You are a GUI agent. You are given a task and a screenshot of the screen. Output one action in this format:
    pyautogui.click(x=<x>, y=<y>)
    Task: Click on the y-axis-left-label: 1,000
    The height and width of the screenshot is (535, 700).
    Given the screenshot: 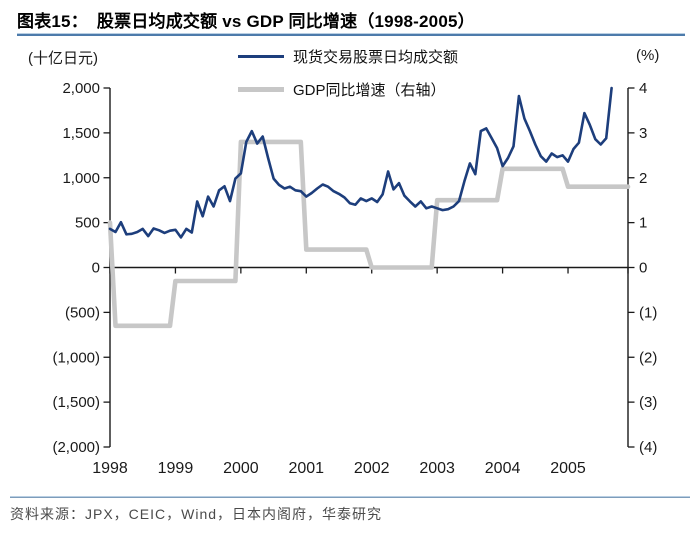 What is the action you would take?
    pyautogui.click(x=81, y=178)
    